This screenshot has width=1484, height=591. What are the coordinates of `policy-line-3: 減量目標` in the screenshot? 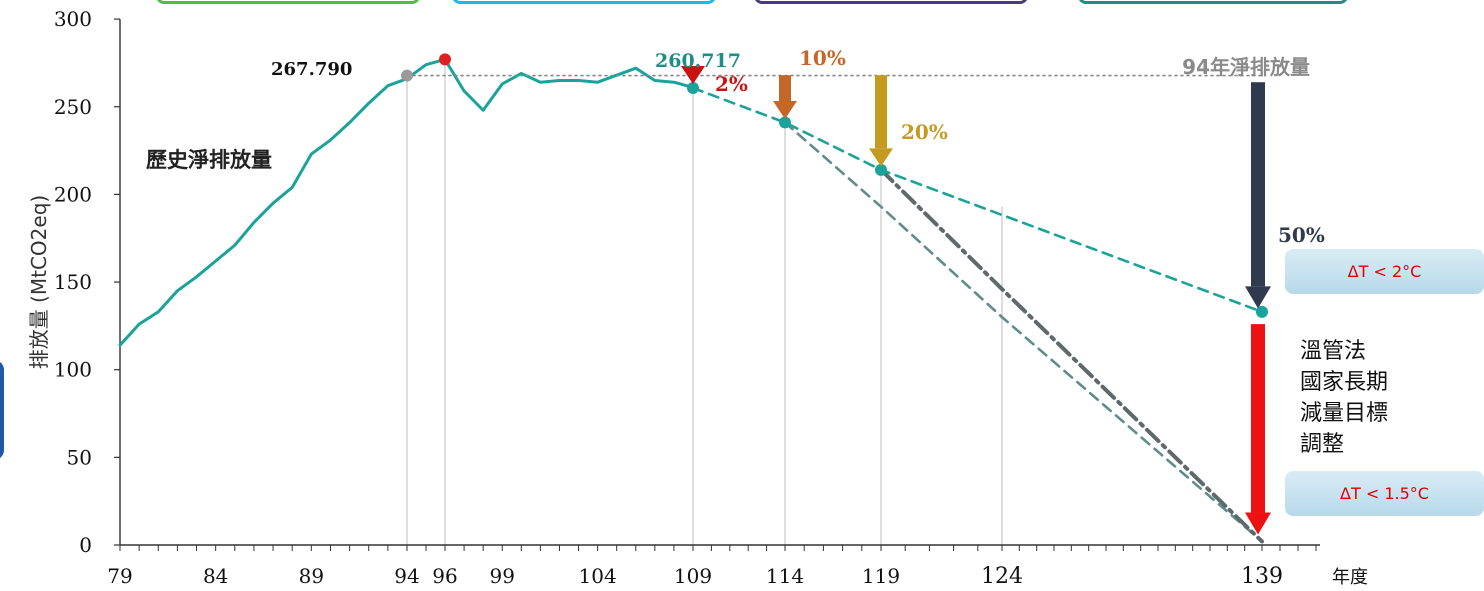 It's located at (1344, 413).